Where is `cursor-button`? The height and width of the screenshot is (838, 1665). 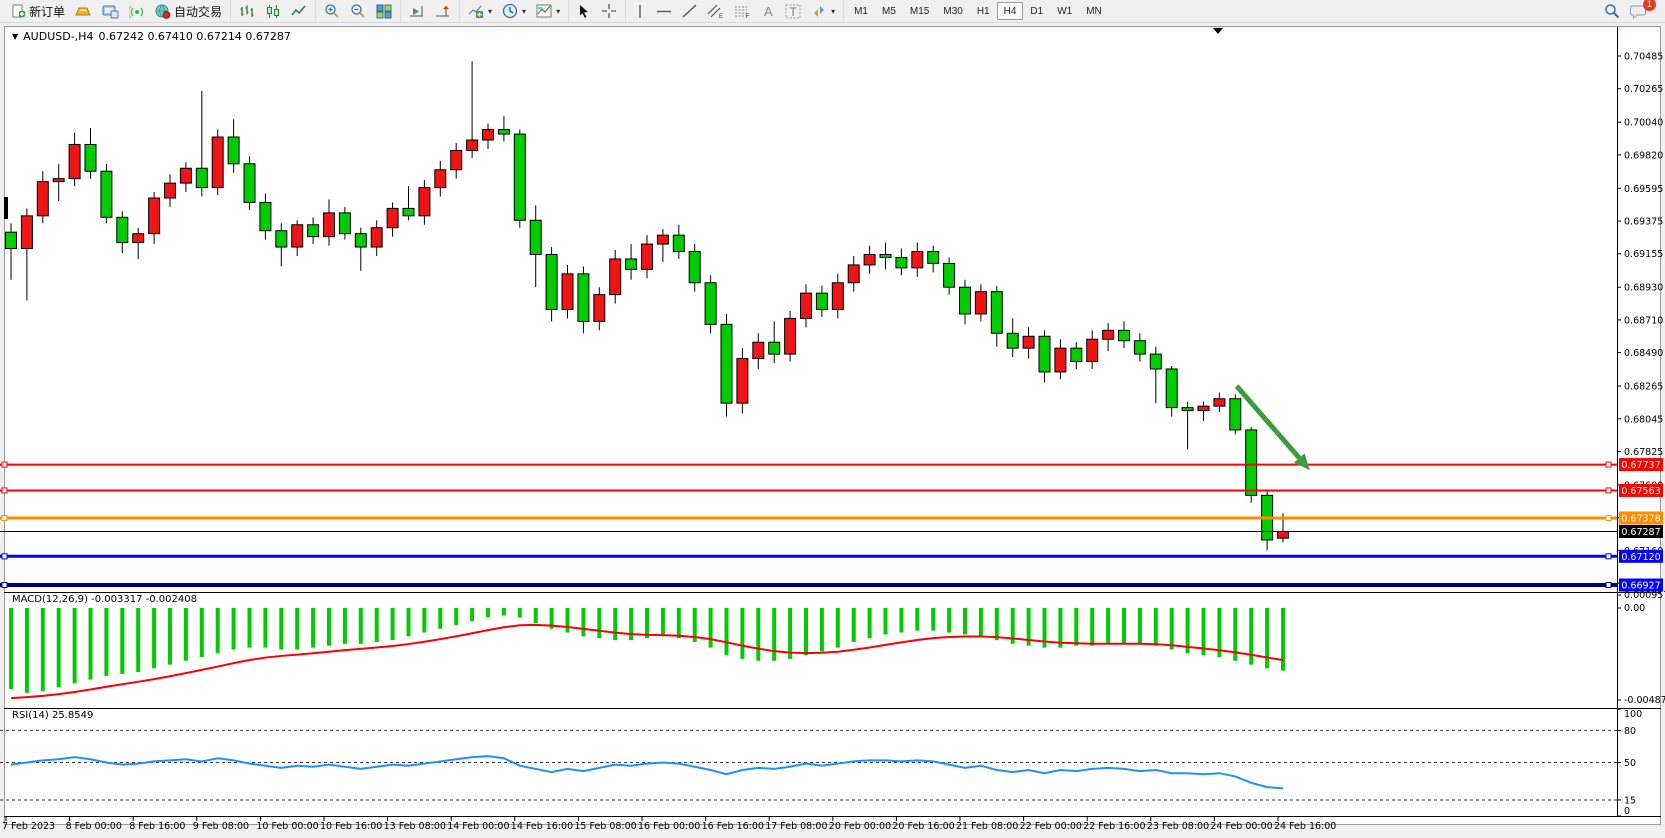
cursor-button is located at coordinates (584, 11).